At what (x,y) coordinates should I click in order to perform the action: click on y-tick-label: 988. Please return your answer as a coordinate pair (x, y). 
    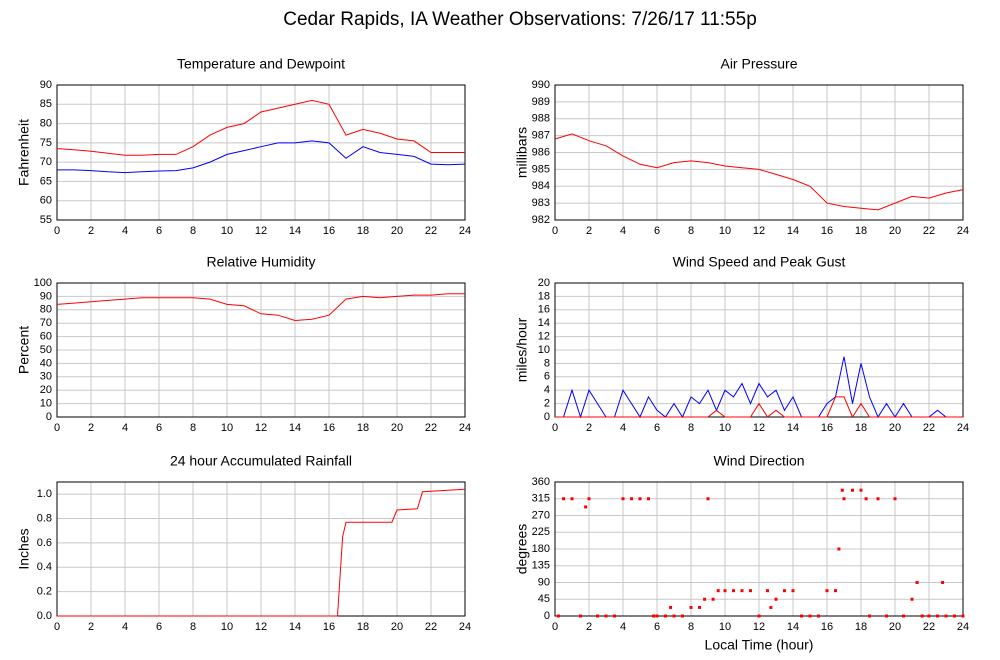
    Looking at the image, I should click on (541, 119).